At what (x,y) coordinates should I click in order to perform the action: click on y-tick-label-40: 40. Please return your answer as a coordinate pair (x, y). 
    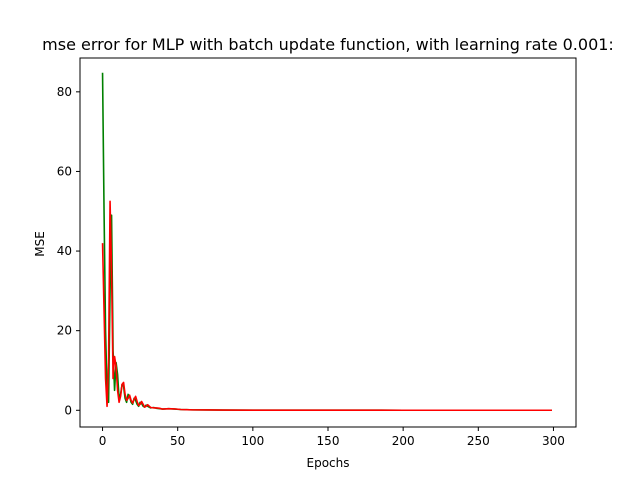
    Looking at the image, I should click on (64, 251).